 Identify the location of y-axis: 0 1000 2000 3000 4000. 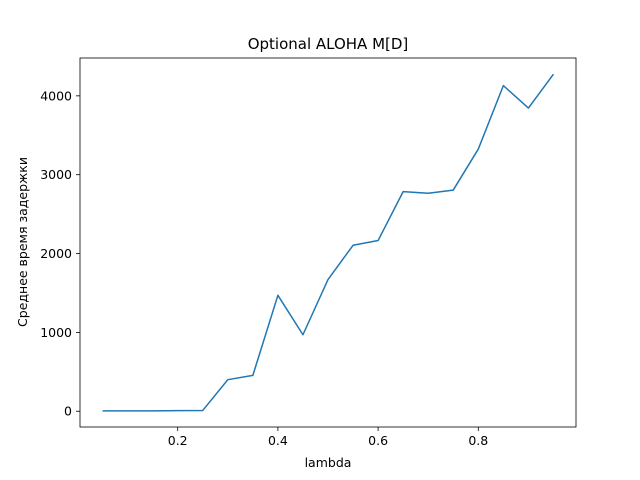
(60, 253).